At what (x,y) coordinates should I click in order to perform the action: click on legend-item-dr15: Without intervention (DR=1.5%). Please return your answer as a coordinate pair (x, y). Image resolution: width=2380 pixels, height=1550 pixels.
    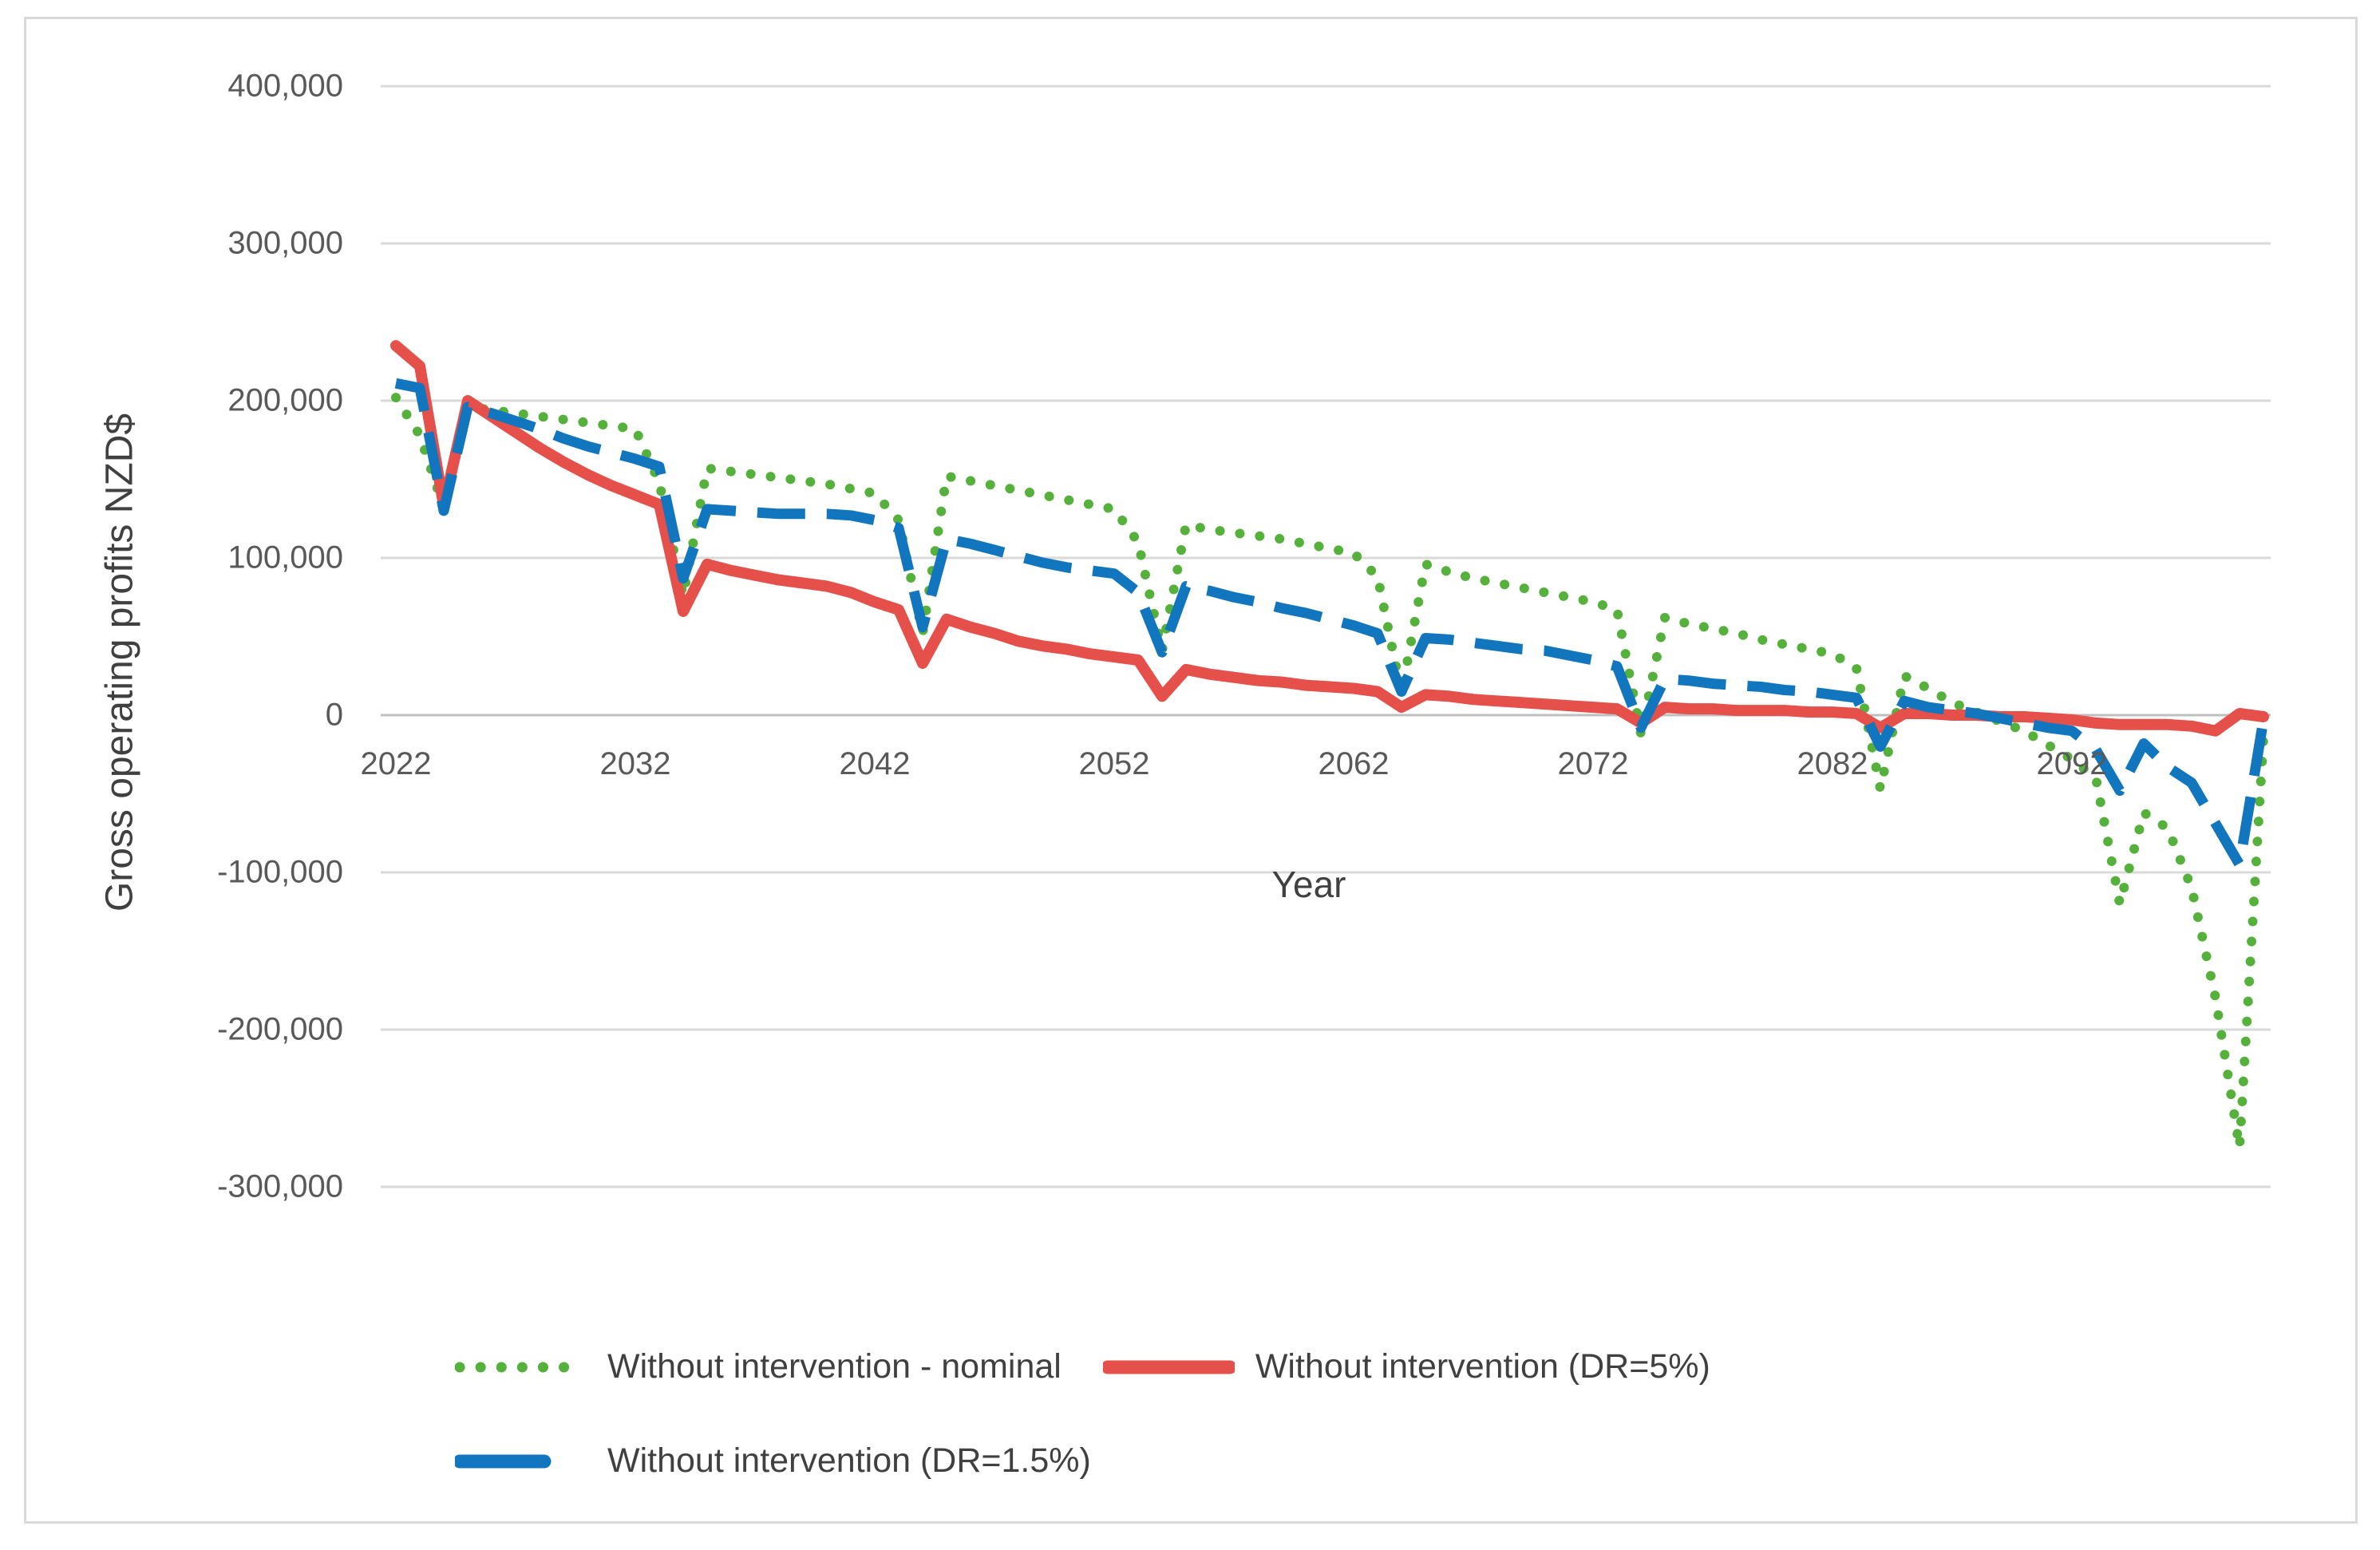
    Looking at the image, I should click on (794, 1461).